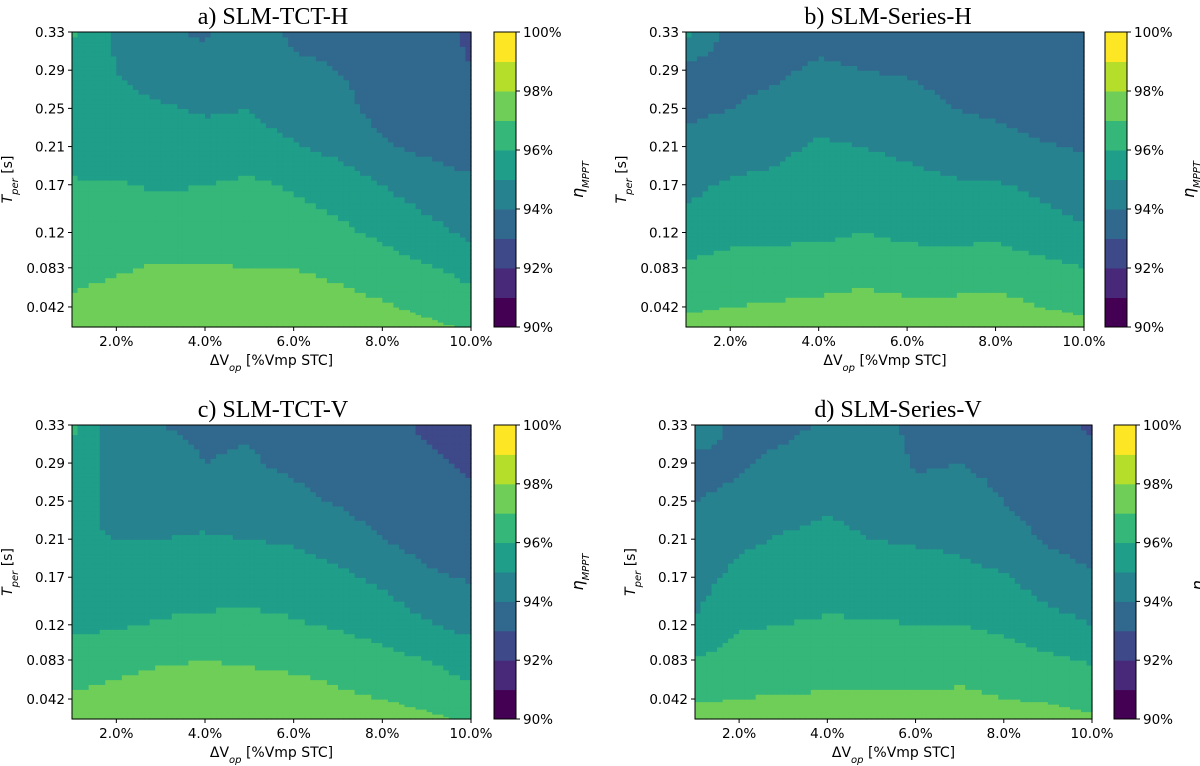 This screenshot has height=766, width=1200. Describe the element at coordinates (542, 180) in the screenshot. I see `colorbar: 90%92%94%96%98%100%ηMPPT` at that location.